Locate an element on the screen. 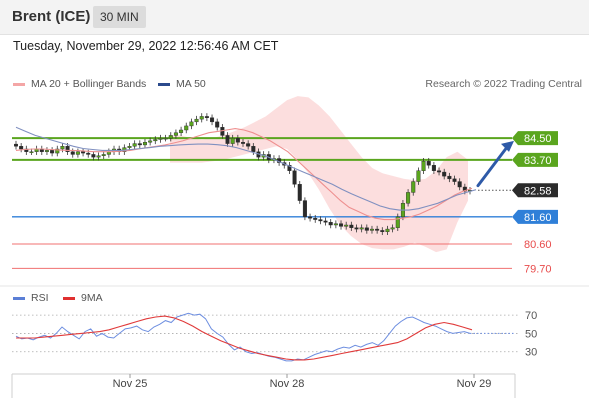 This screenshot has width=589, height=404. level-label-81.60: 81.60 is located at coordinates (535, 216).